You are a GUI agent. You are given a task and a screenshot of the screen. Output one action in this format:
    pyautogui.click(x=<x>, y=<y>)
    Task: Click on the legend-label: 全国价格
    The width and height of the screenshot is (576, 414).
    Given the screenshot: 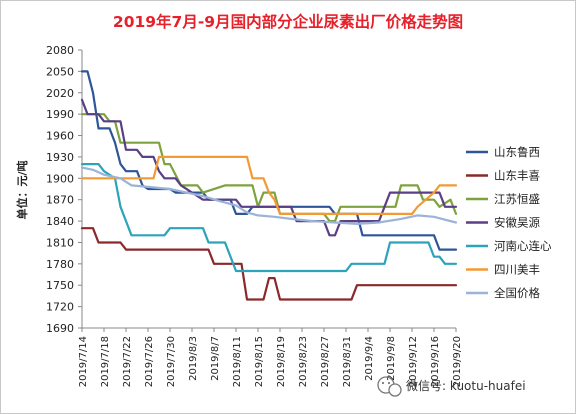 What is the action you would take?
    pyautogui.click(x=517, y=293)
    